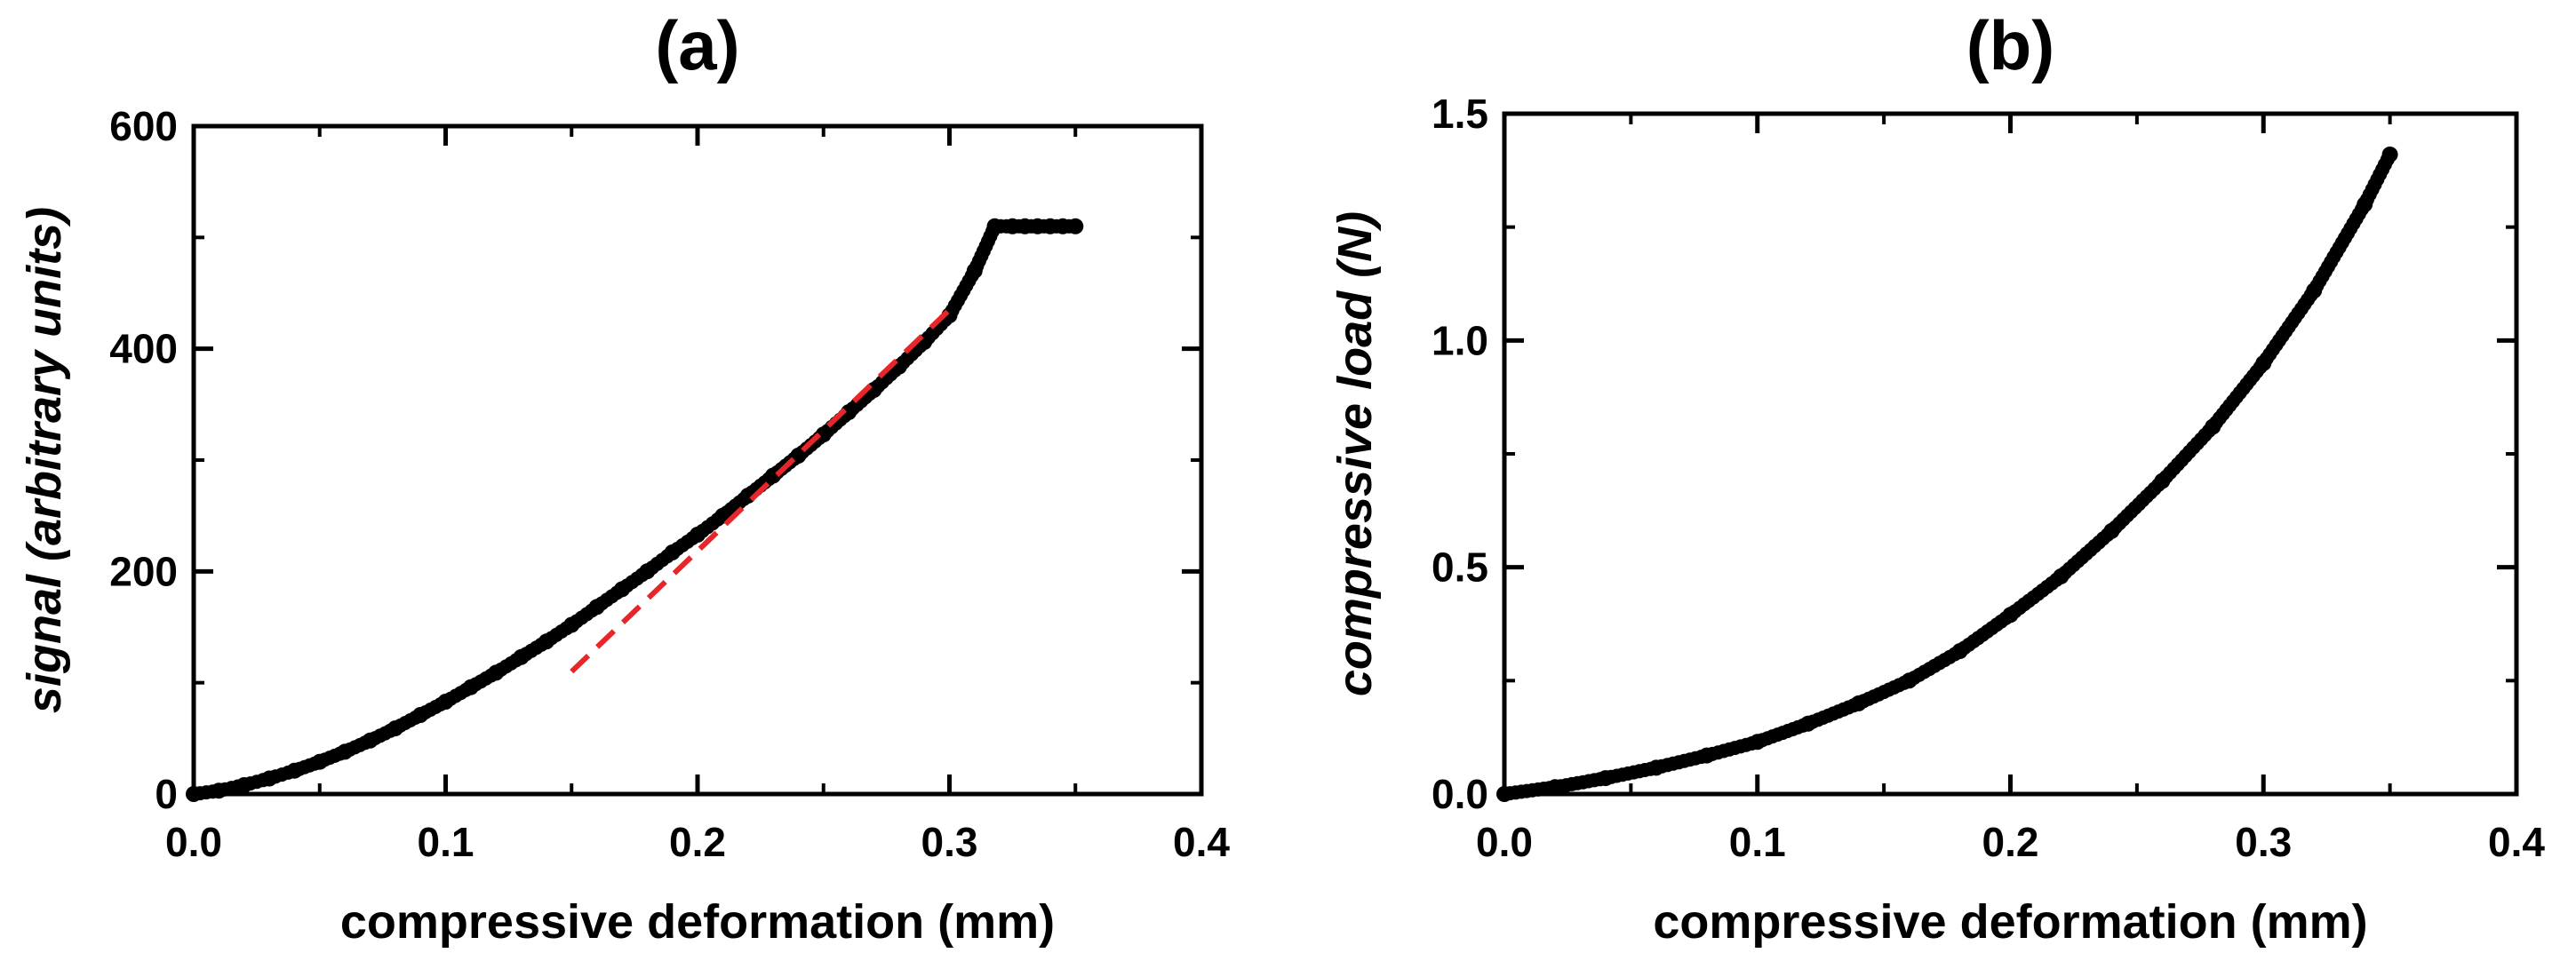 The width and height of the screenshot is (2576, 977). What do you see at coordinates (697, 45) in the screenshot?
I see `panel-a-title: (a)` at bounding box center [697, 45].